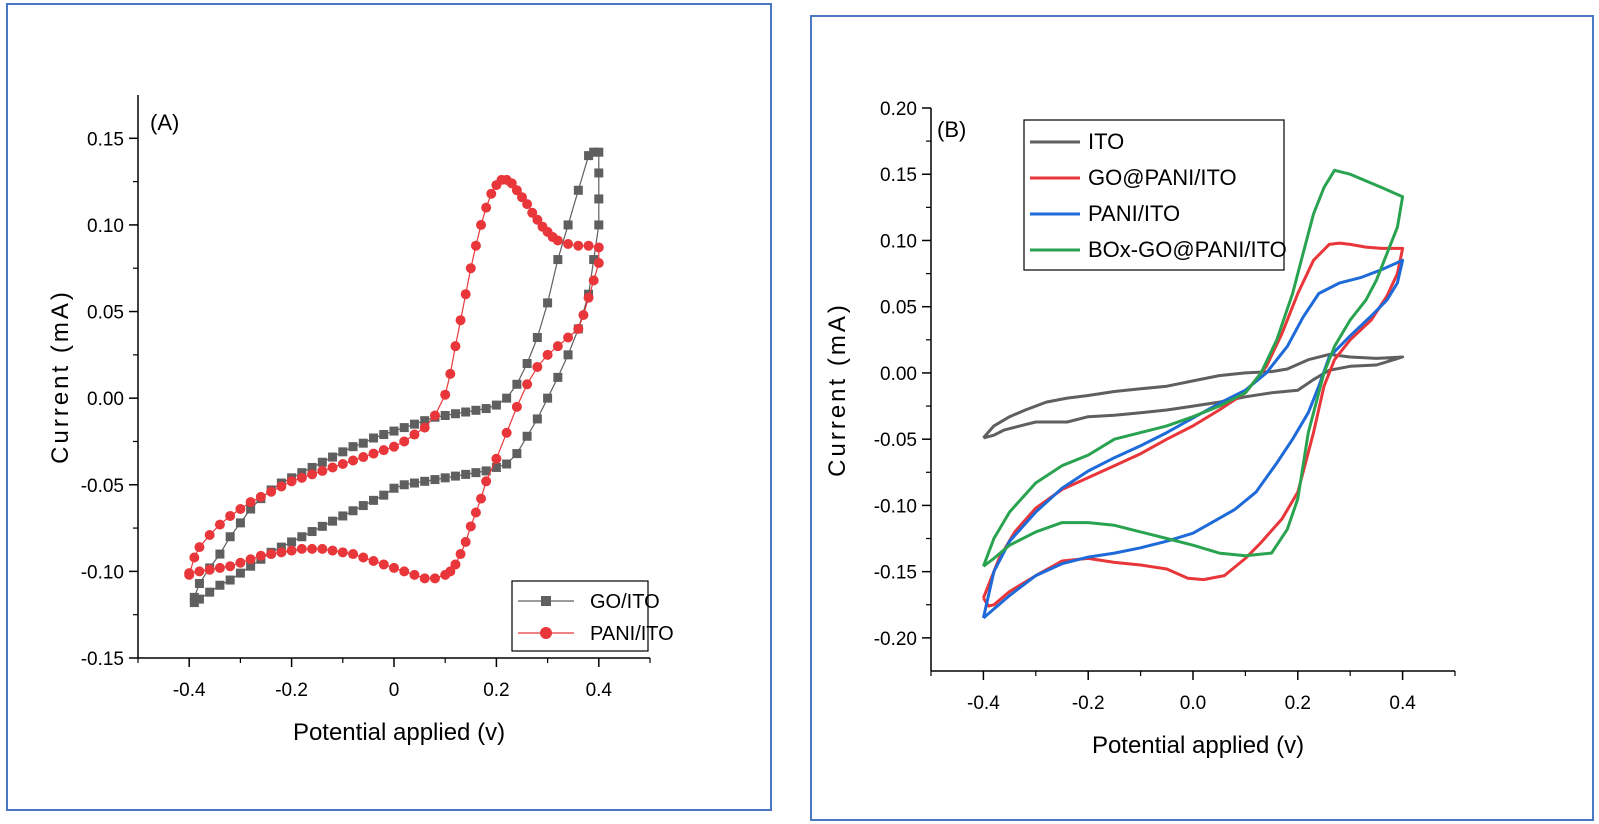 This screenshot has height=824, width=1599. What do you see at coordinates (1187, 249) in the screenshot?
I see `panel-b-legend-label-3: BOx-GO@PANI/ITO` at bounding box center [1187, 249].